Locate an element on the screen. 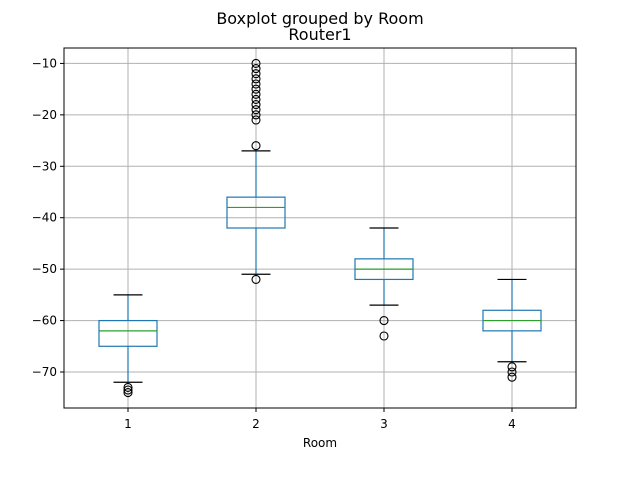 Image resolution: width=640 pixels, height=480 pixels. x-tick-label: 1 is located at coordinates (128, 424).